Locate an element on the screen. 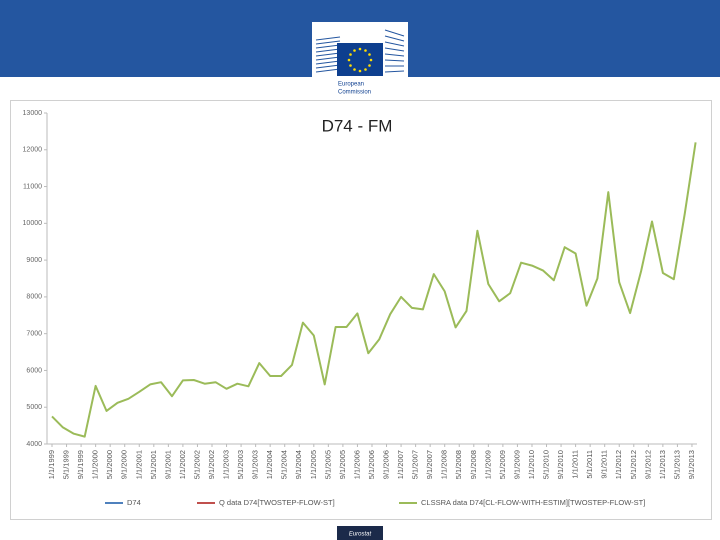 The width and height of the screenshot is (720, 540). x-tick-label: 9/1/2009 is located at coordinates (516, 464).